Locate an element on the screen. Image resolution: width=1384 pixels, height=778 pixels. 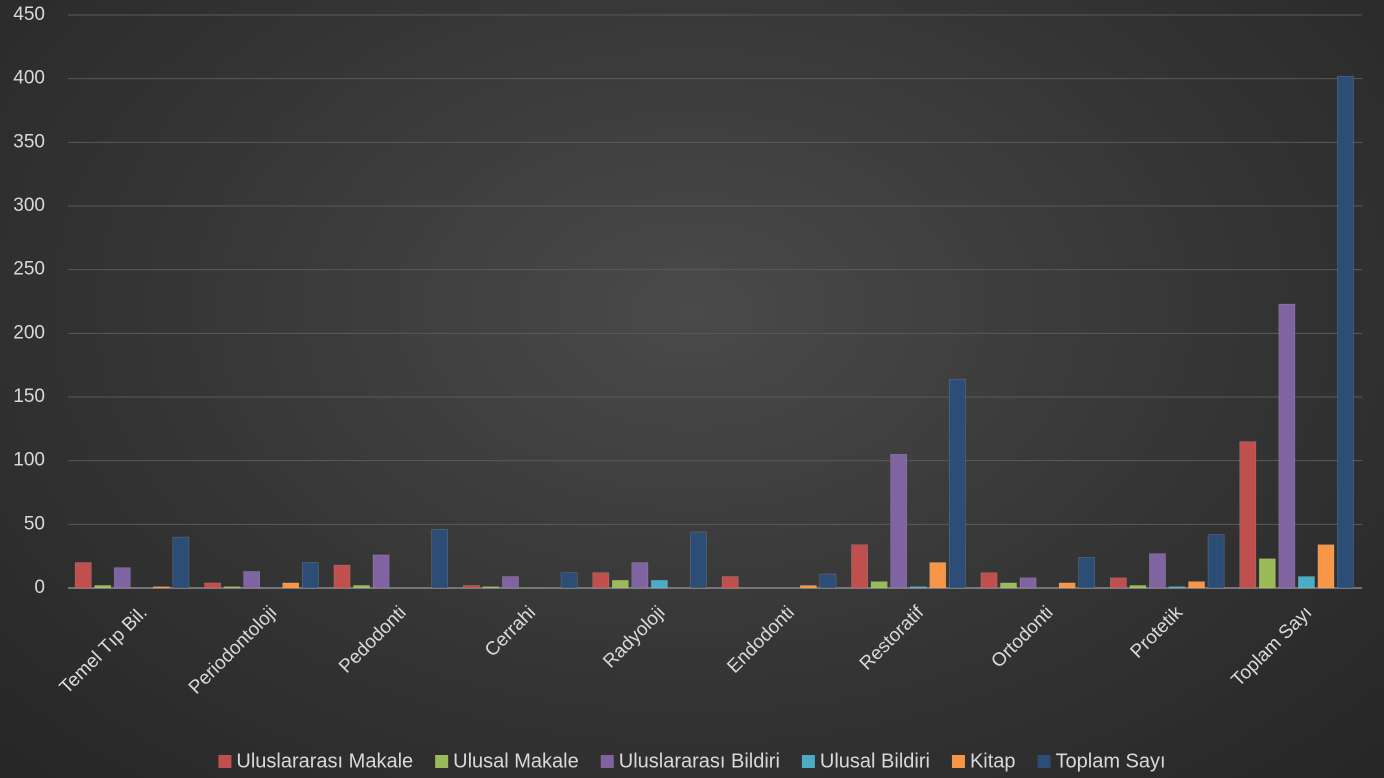
y-tick-label: 50 is located at coordinates (34, 523).